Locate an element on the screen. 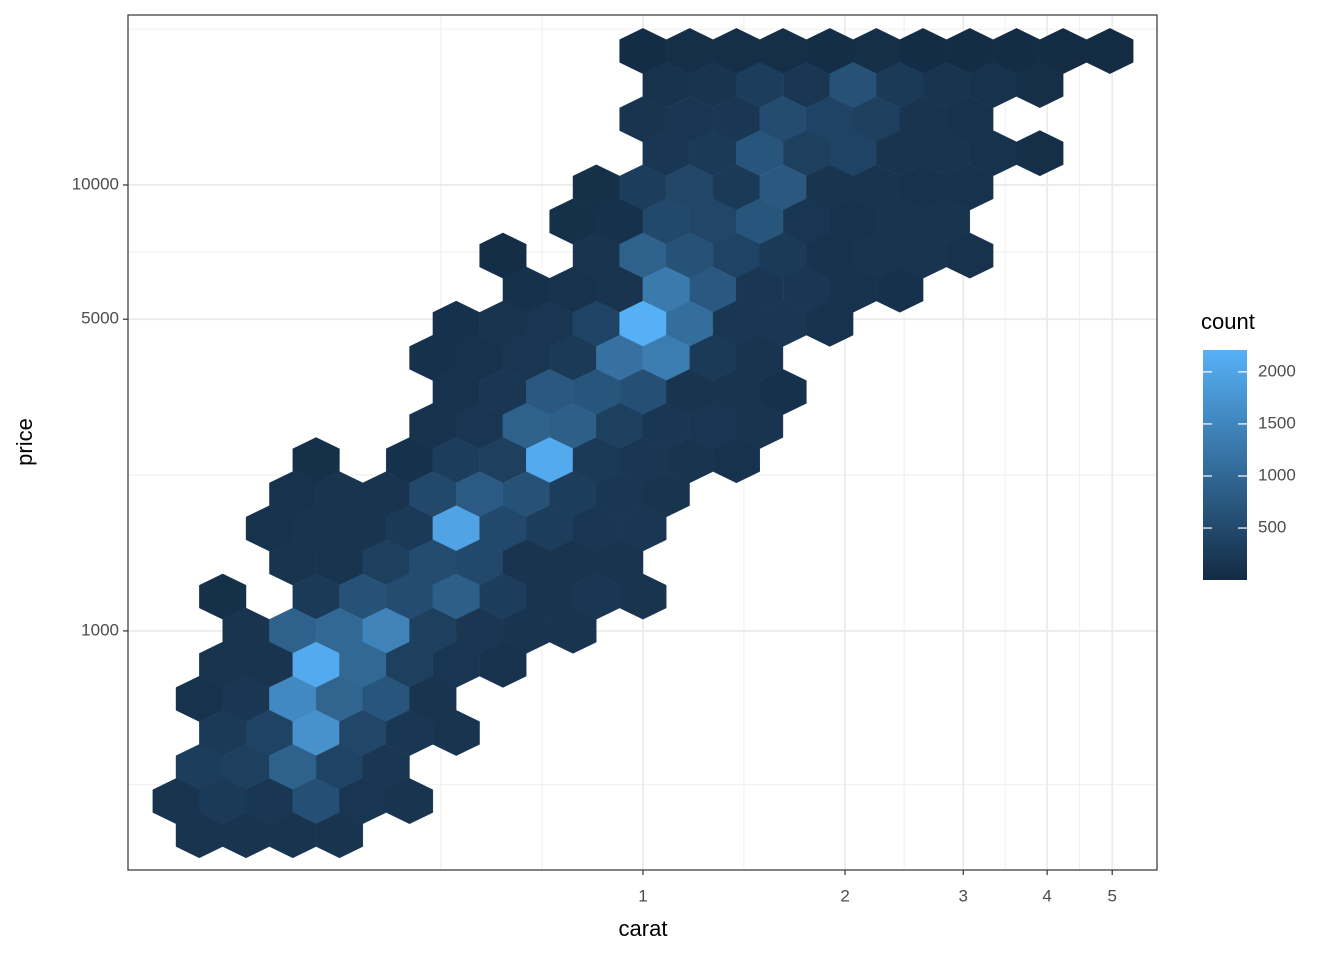  x-tick-label: 2 is located at coordinates (844, 895).